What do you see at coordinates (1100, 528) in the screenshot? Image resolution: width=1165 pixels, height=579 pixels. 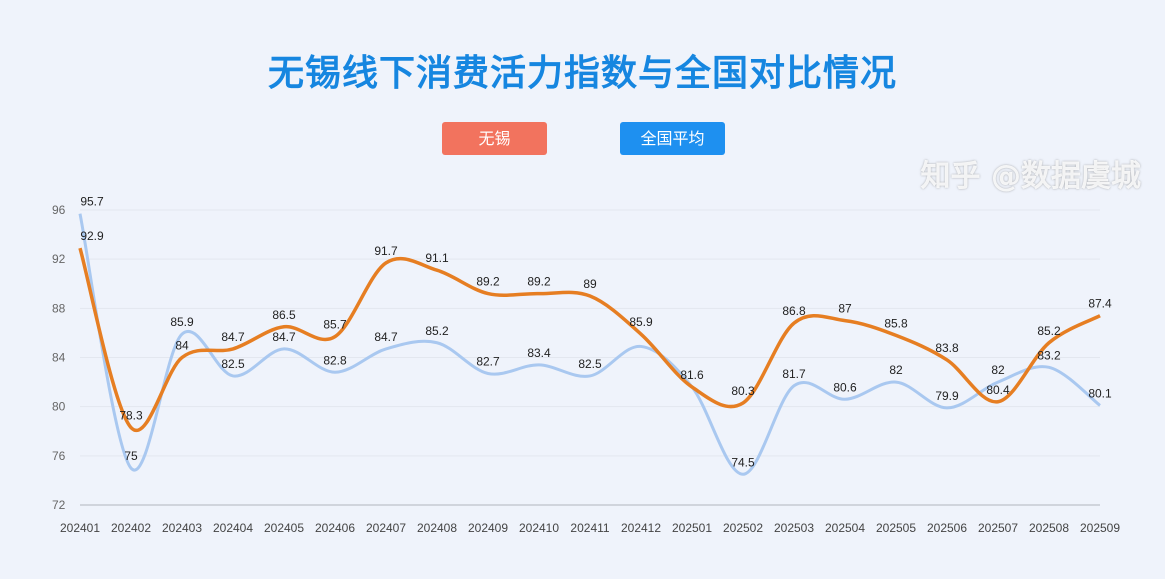 I see `x-tick-label: 202509` at bounding box center [1100, 528].